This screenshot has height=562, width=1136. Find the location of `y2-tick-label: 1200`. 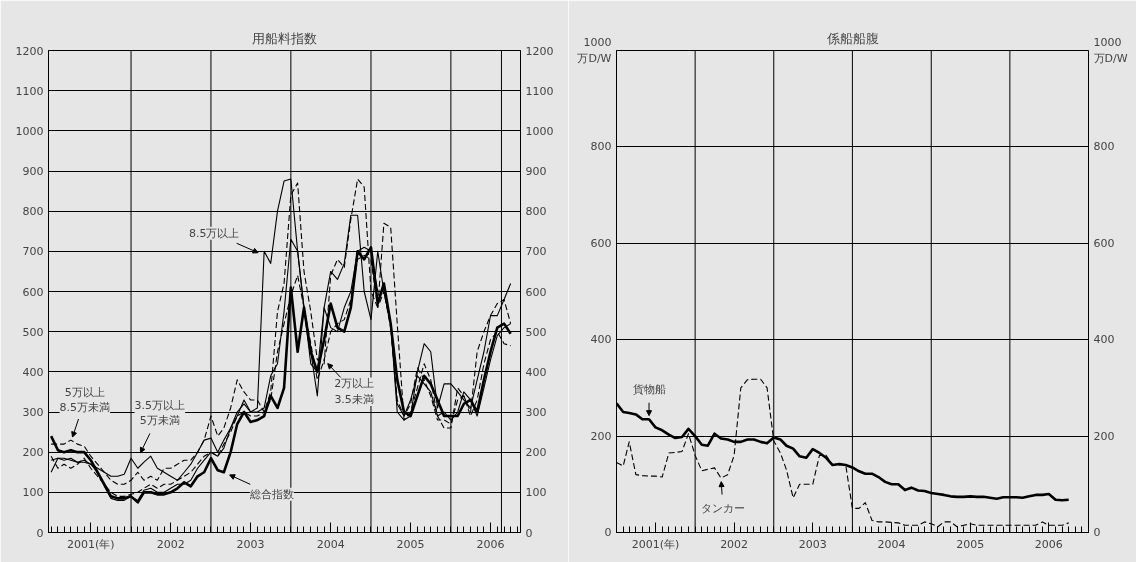

y2-tick-label: 1200 is located at coordinates (539, 51).